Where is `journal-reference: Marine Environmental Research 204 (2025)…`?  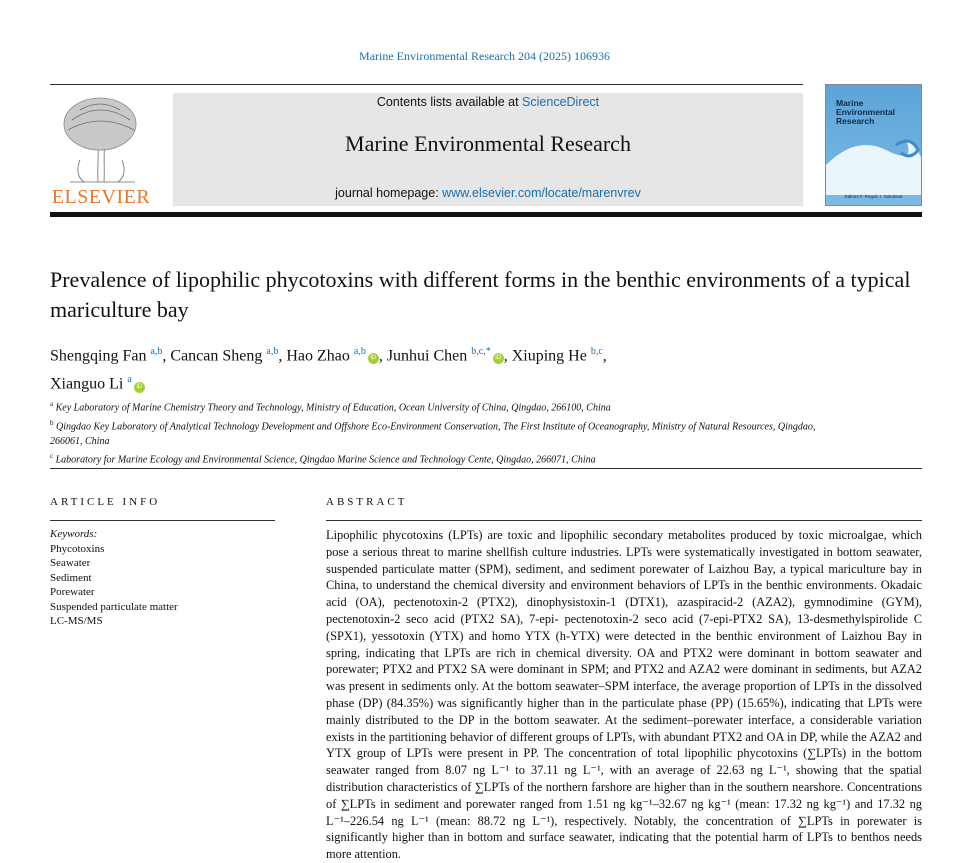 journal-reference: Marine Environmental Research 204 (2025)… is located at coordinates (484, 56).